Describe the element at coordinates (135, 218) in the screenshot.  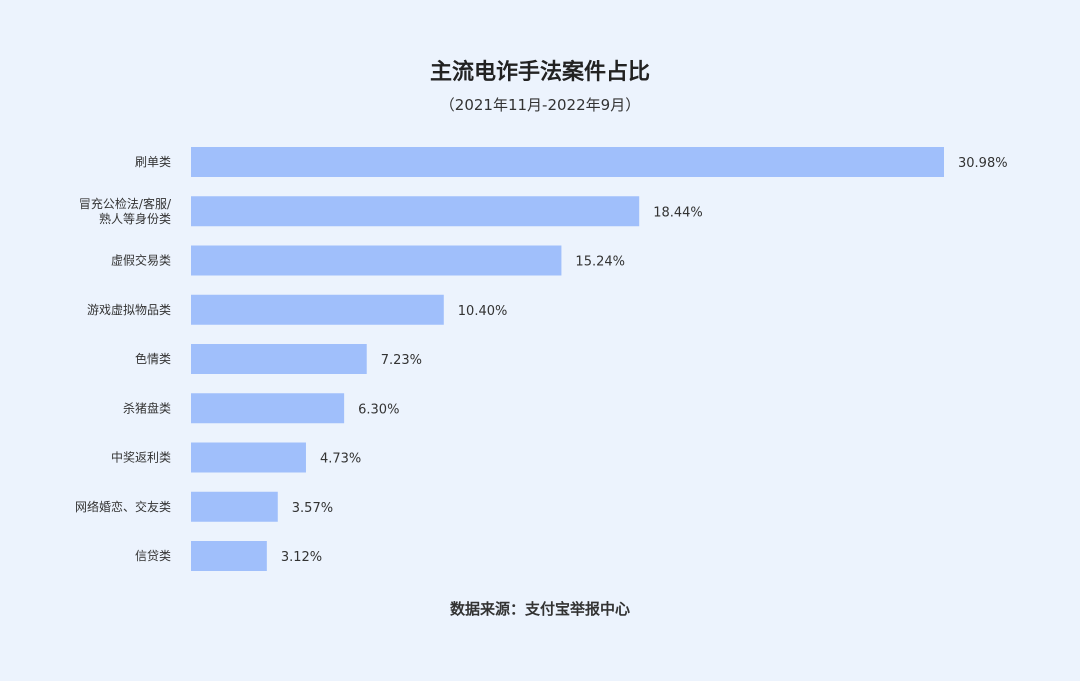
I see `category-label-1-line-1: 熟人等身份类` at that location.